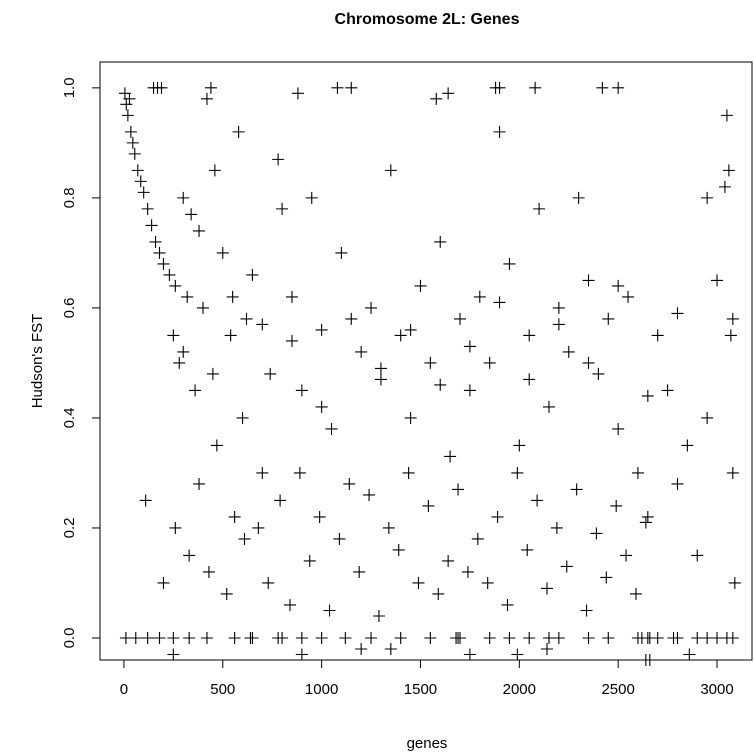  I want to click on y-tick-label: 1.0, so click(69, 87).